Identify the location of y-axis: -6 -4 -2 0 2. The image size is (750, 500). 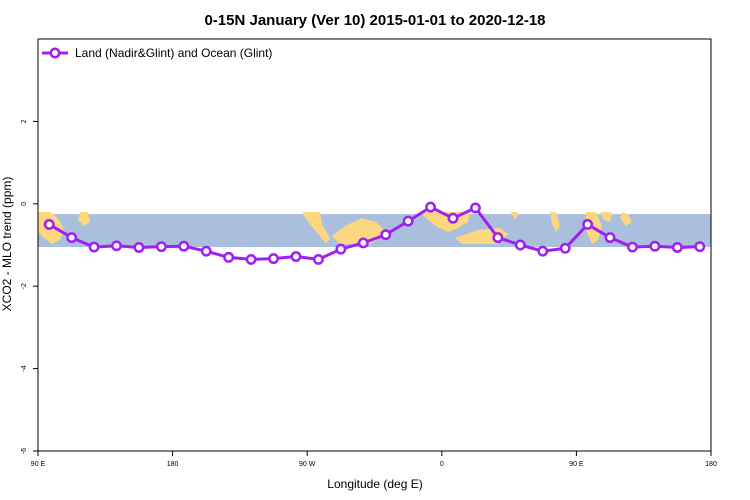
(29, 286).